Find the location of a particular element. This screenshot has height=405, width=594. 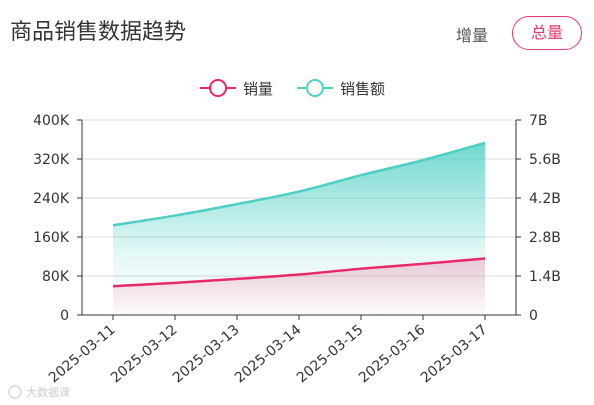

legend-amount: 销售额 is located at coordinates (341, 88).